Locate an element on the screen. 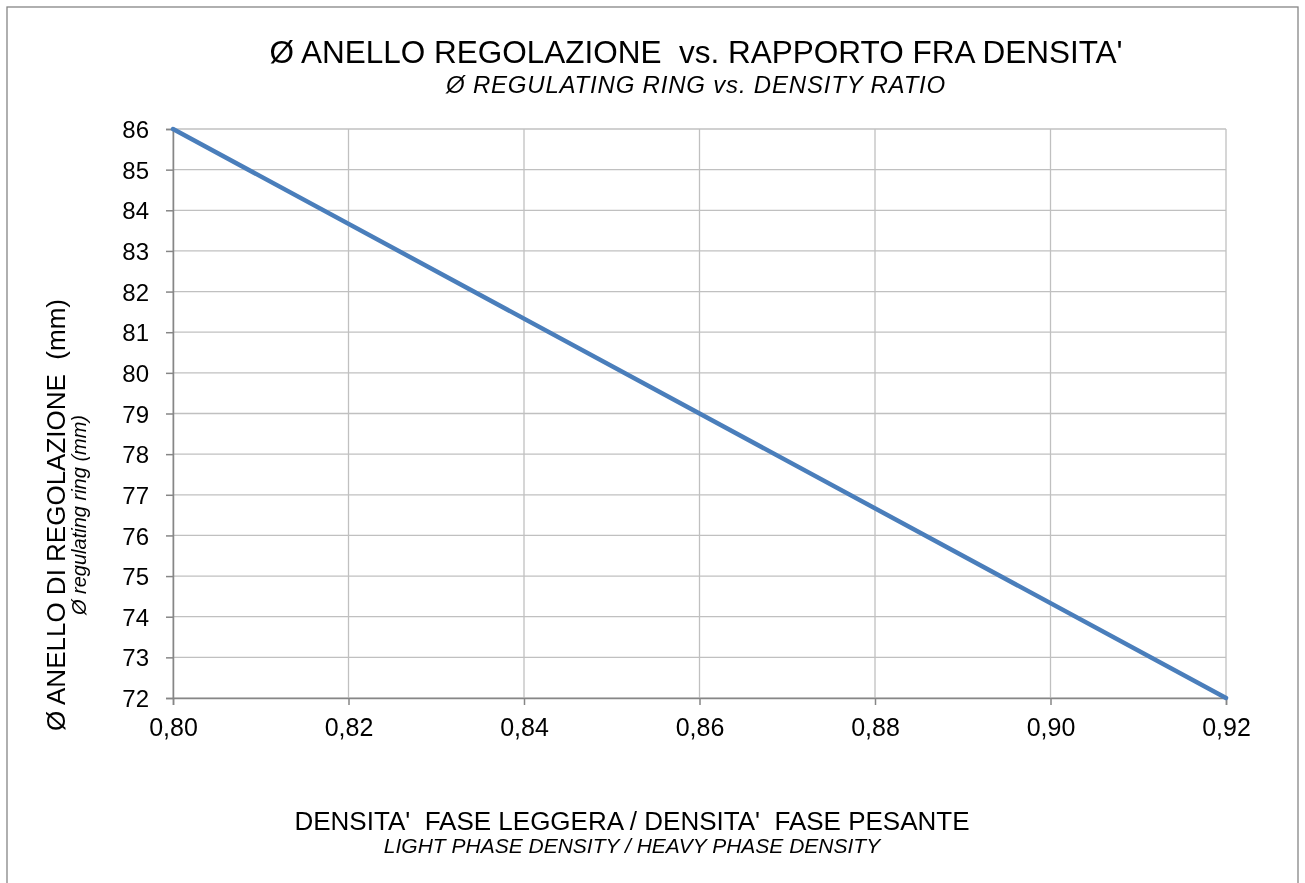 This screenshot has height=883, width=1305. y-tick-label: 81 is located at coordinates (135, 333).